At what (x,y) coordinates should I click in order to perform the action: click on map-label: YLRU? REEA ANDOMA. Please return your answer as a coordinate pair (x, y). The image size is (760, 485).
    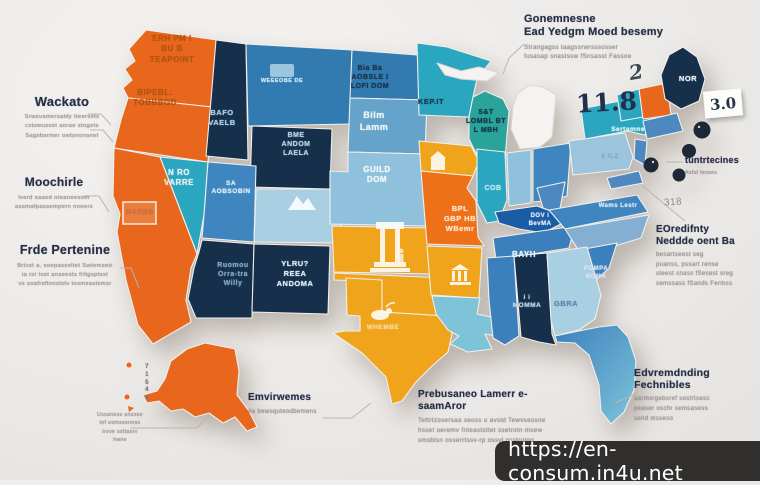
    Looking at the image, I should click on (295, 273).